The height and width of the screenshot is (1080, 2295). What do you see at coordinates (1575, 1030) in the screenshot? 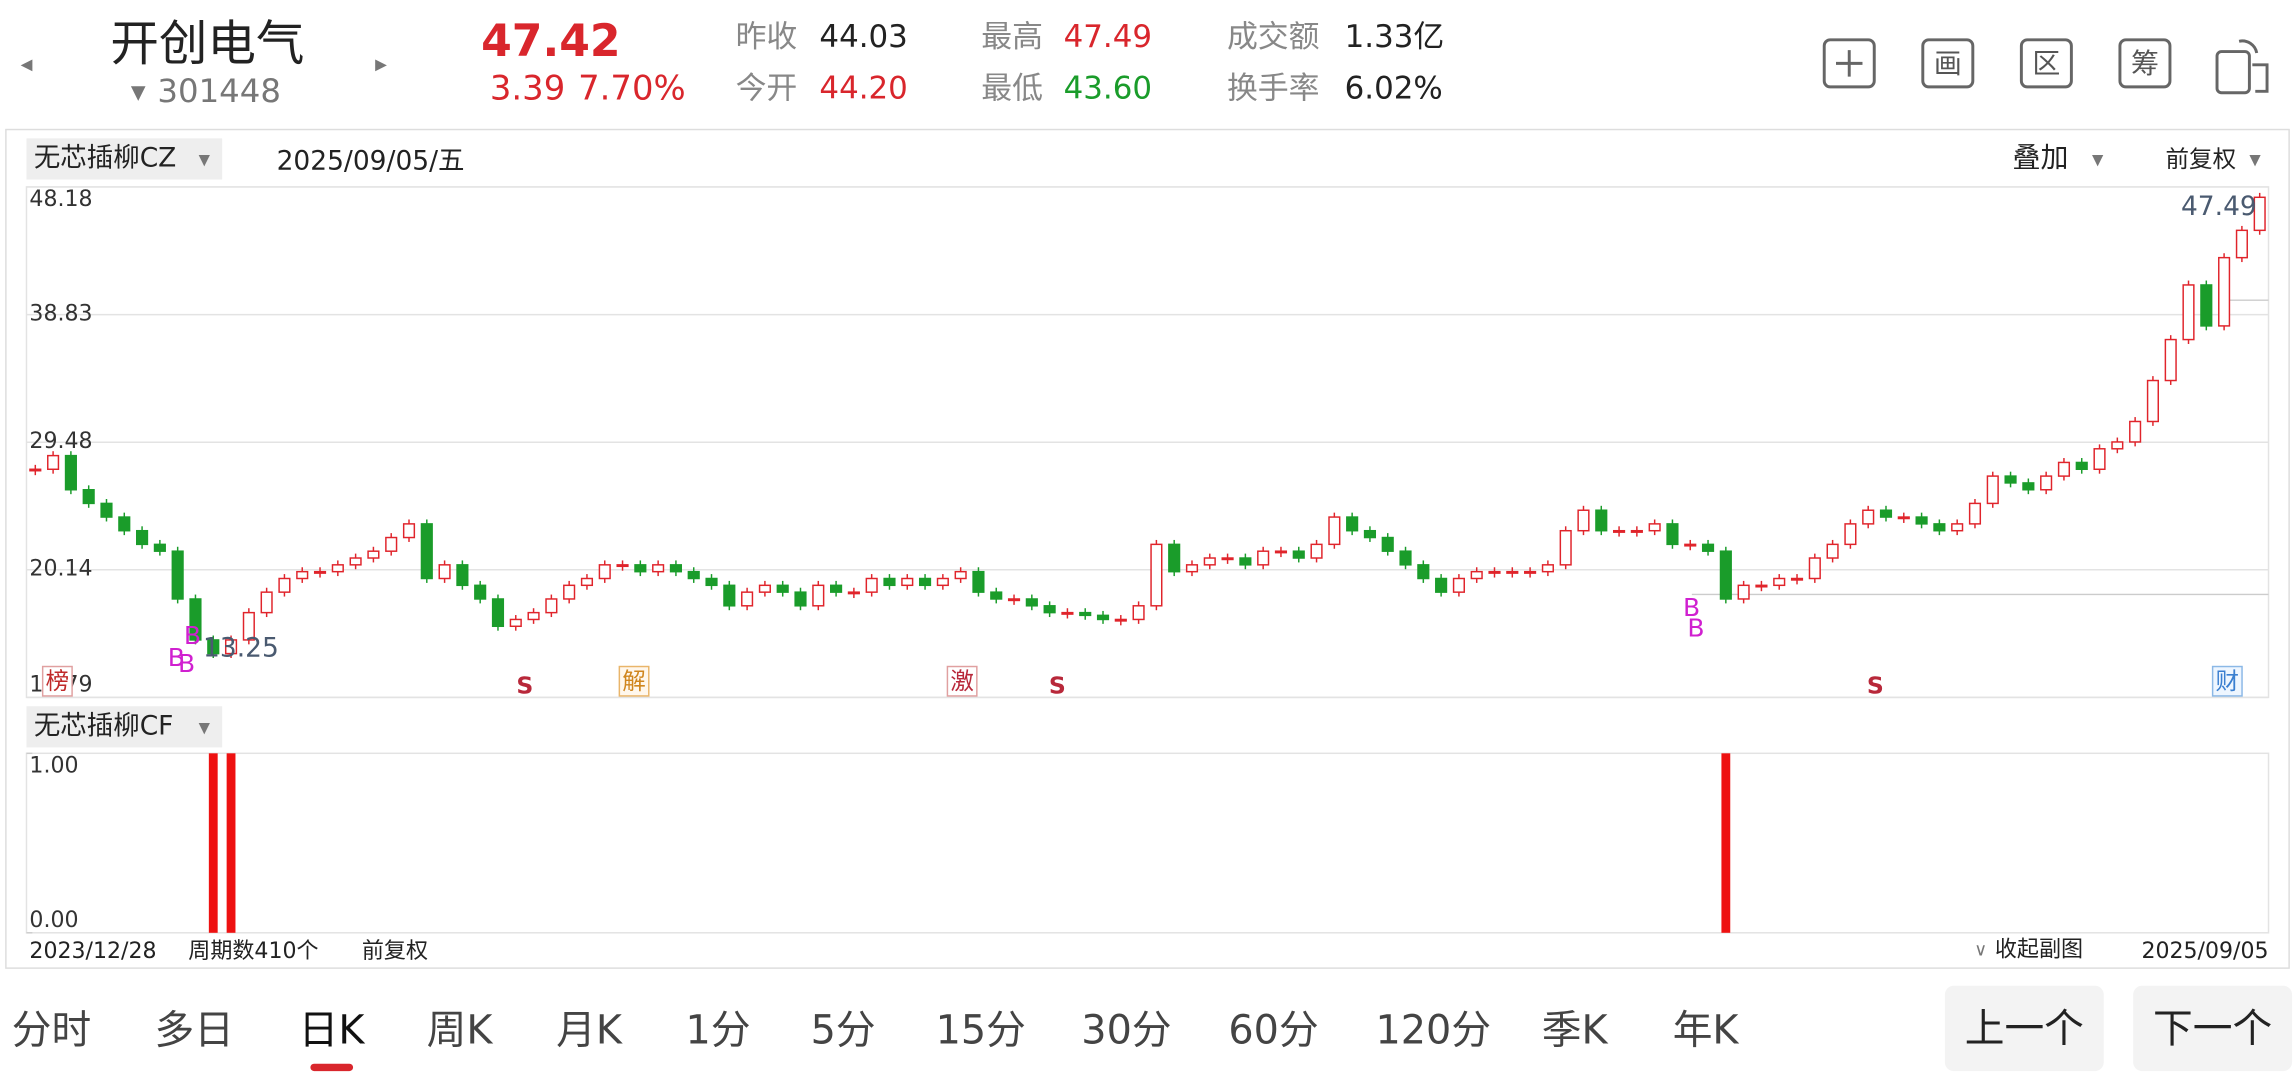
I see `period-tab: 季K` at bounding box center [1575, 1030].